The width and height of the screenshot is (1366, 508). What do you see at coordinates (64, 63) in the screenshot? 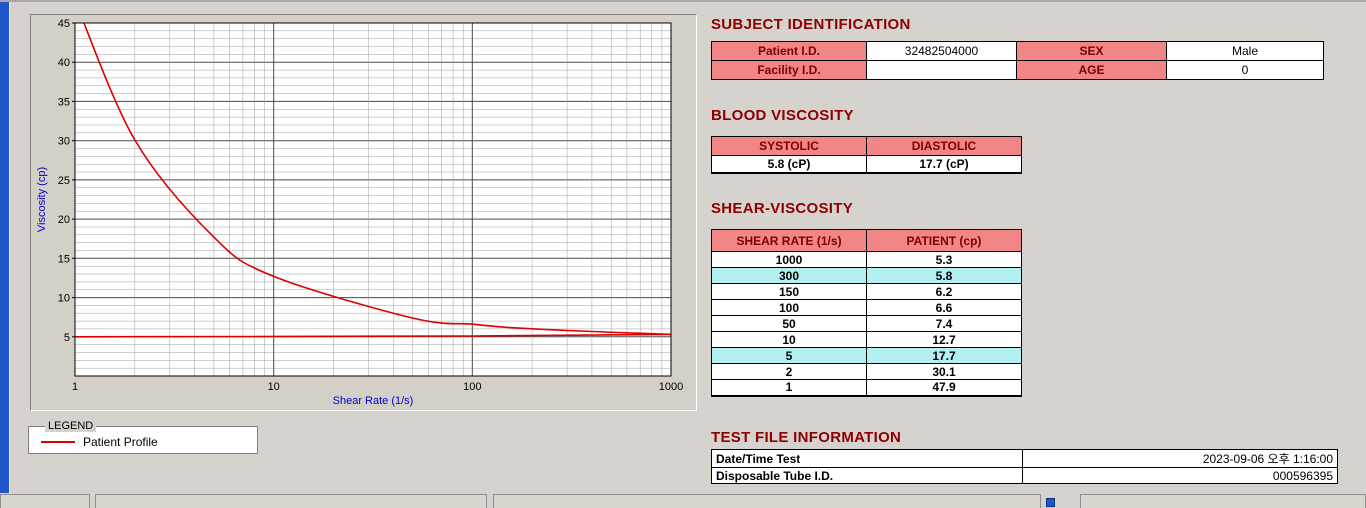
I see `svg-text: 40` at bounding box center [64, 63].